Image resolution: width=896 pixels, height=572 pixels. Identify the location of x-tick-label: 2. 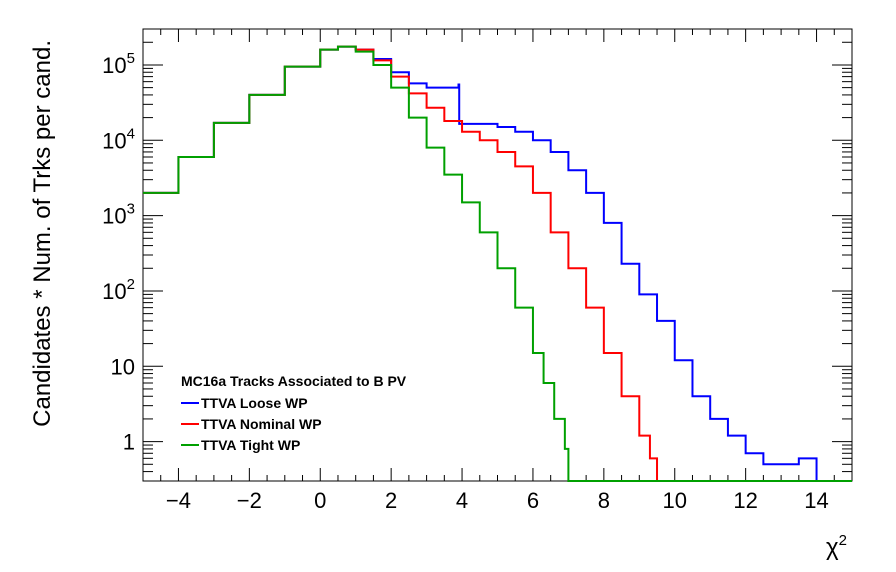
(391, 500).